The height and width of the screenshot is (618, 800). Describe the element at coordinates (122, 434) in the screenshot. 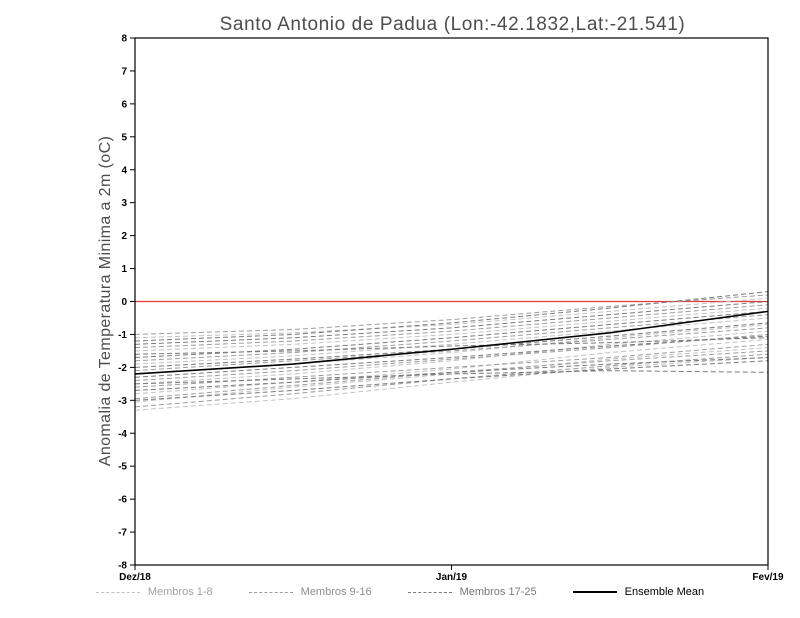

I see `y-tick-label: -4` at that location.